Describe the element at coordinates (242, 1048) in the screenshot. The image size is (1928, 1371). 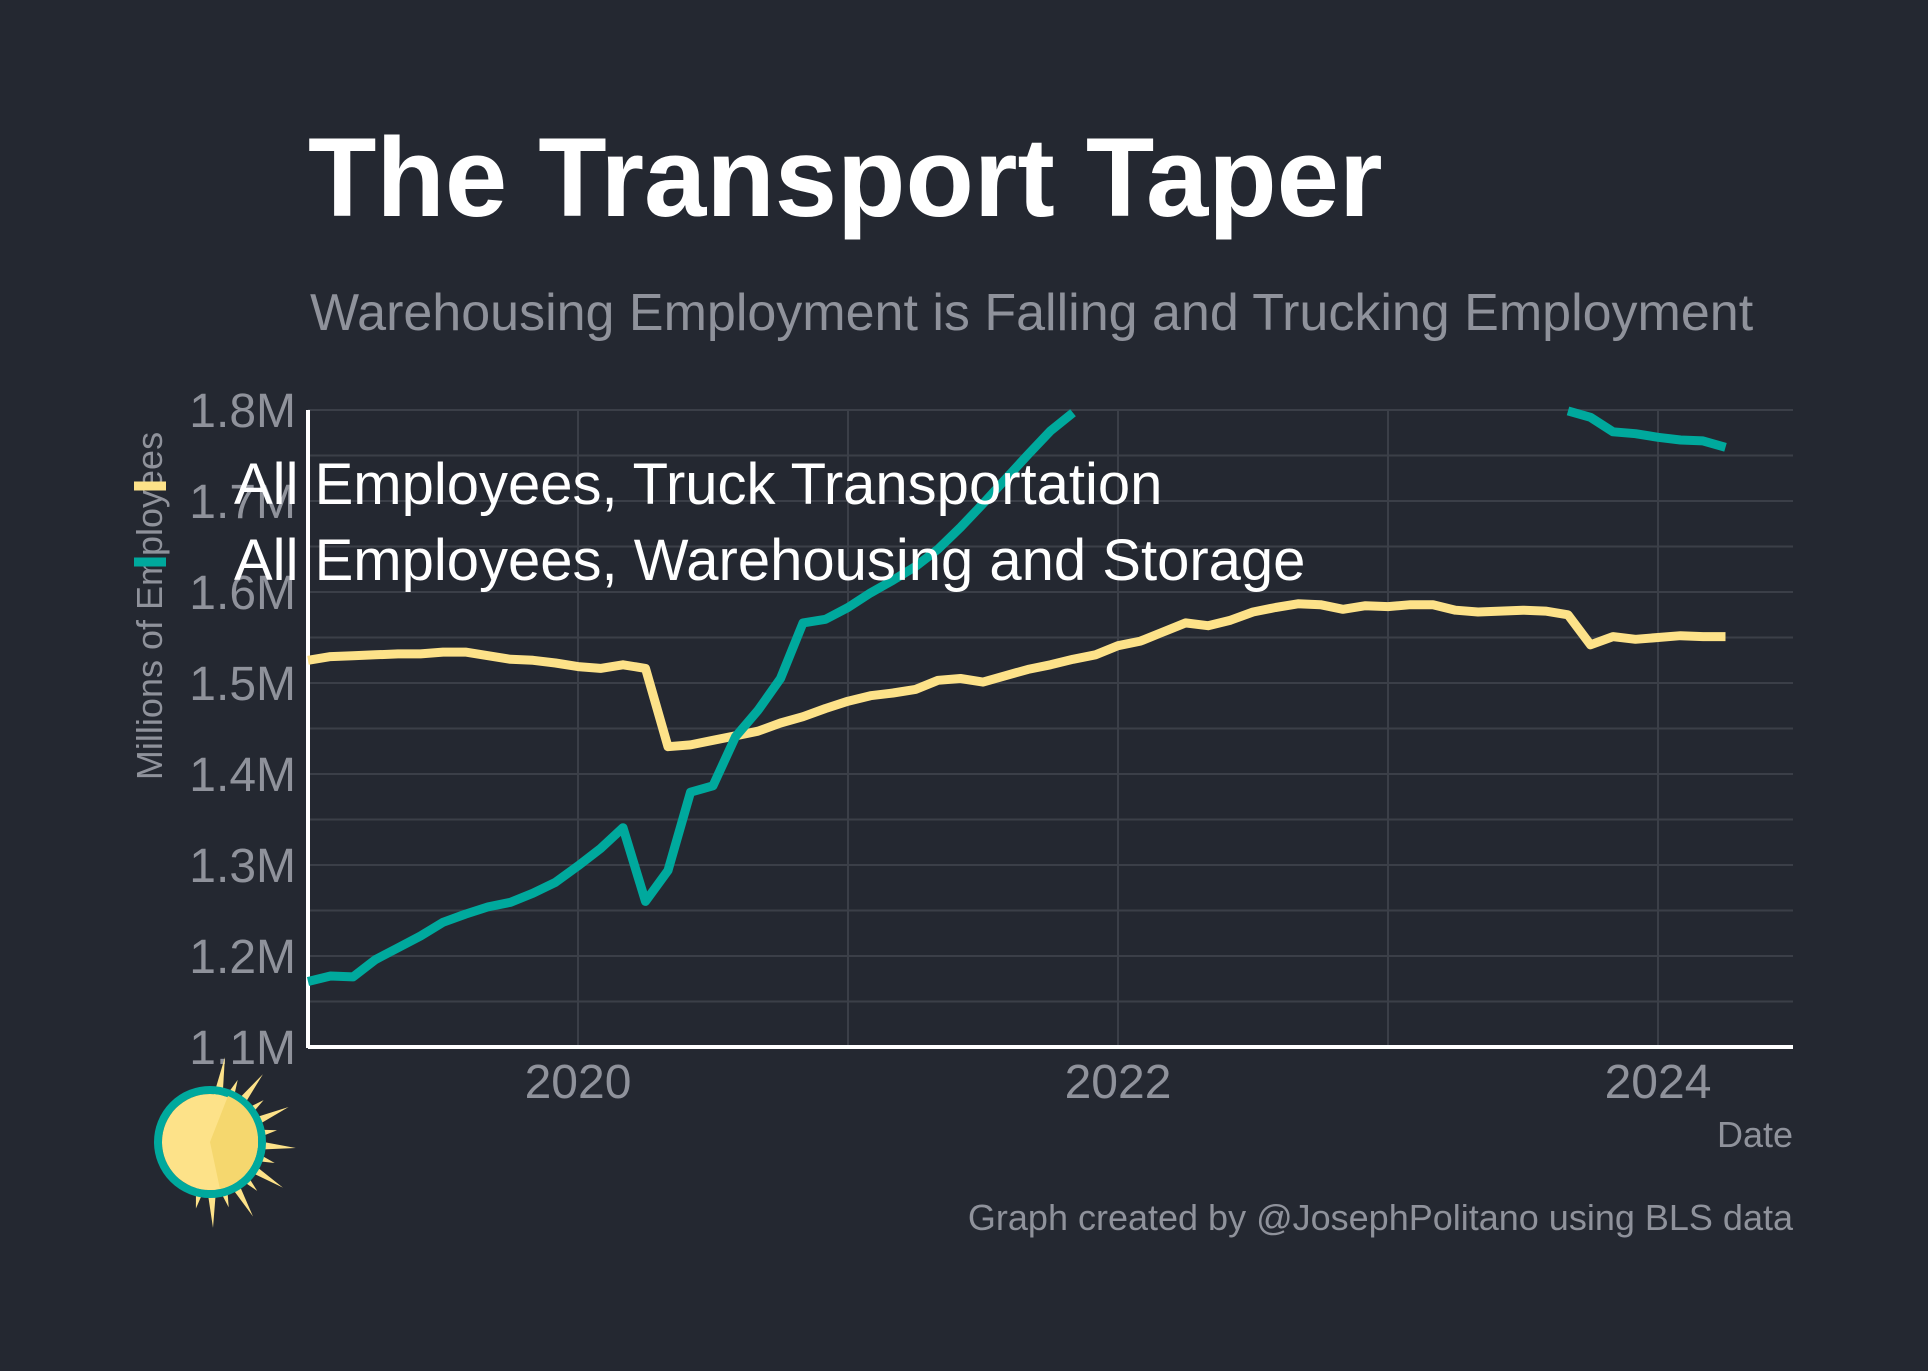
I see `y-tick-label: 1.1M` at that location.